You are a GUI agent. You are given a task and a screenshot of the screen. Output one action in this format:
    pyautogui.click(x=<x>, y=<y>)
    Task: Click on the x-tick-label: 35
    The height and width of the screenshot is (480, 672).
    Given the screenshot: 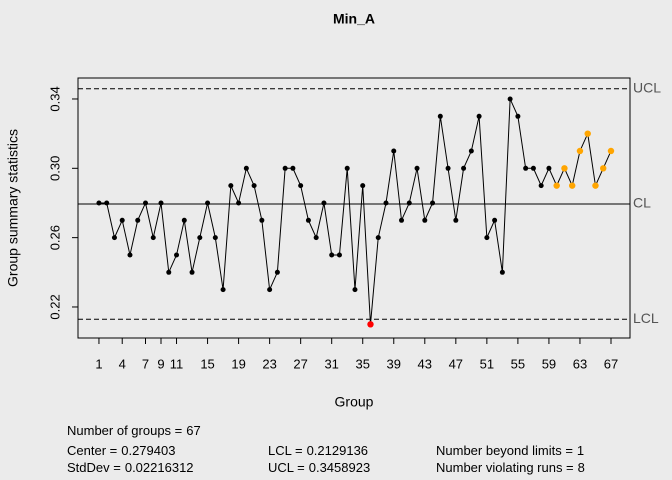 What is the action you would take?
    pyautogui.click(x=362, y=363)
    